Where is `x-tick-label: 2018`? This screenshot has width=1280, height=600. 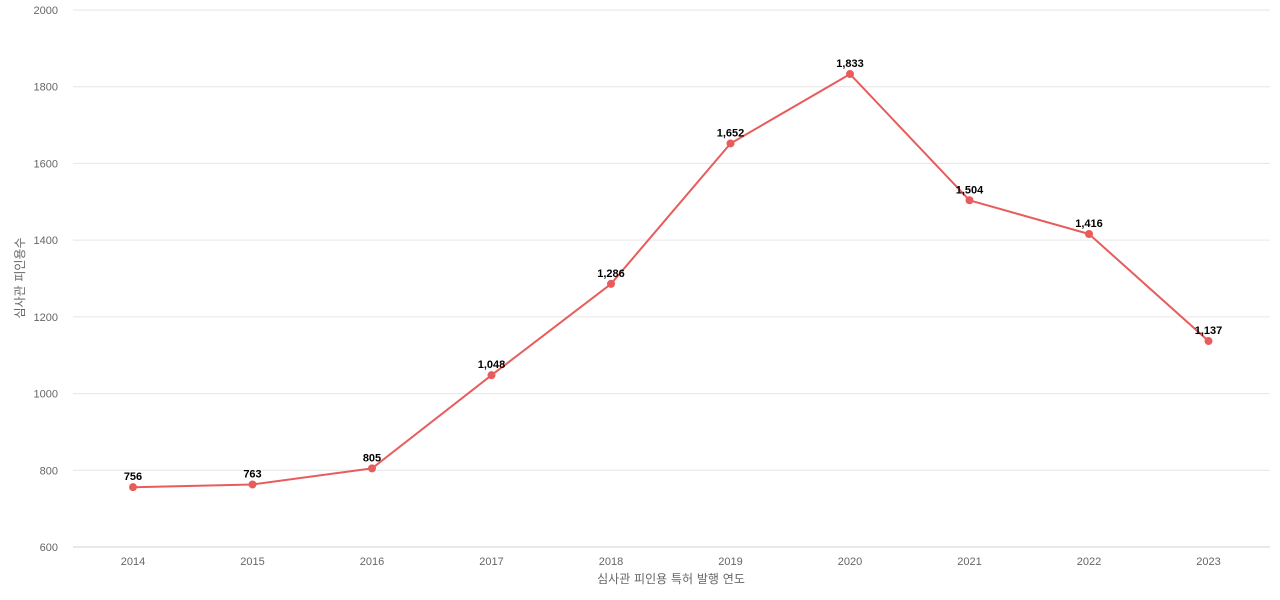
x-tick-label: 2018 is located at coordinates (611, 562).